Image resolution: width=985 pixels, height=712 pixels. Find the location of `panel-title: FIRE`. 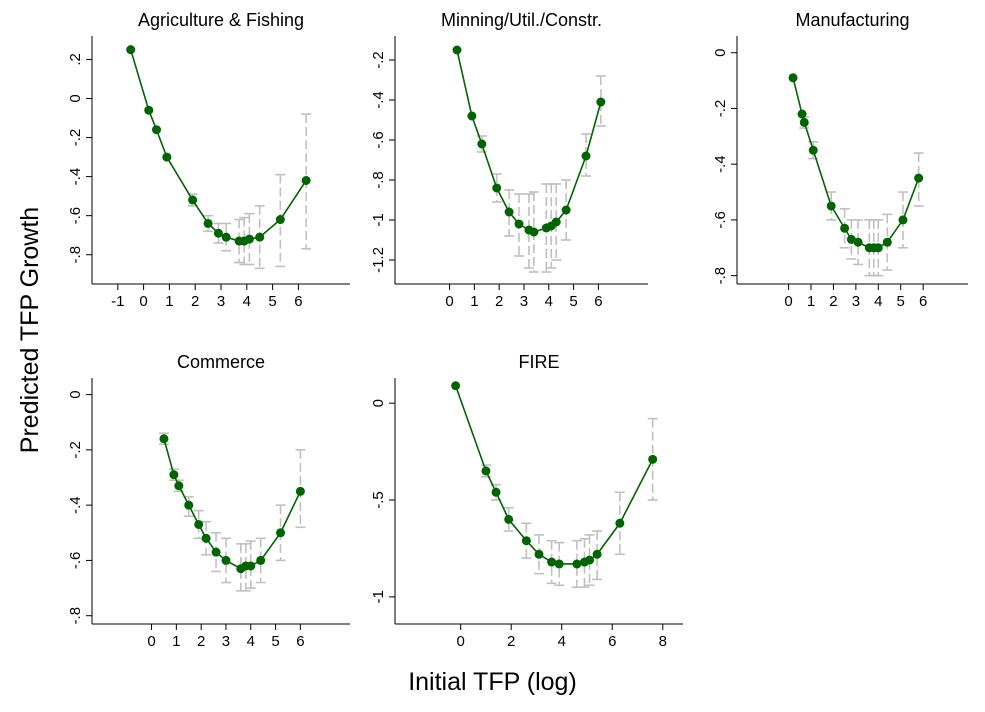

panel-title: FIRE is located at coordinates (538, 362).